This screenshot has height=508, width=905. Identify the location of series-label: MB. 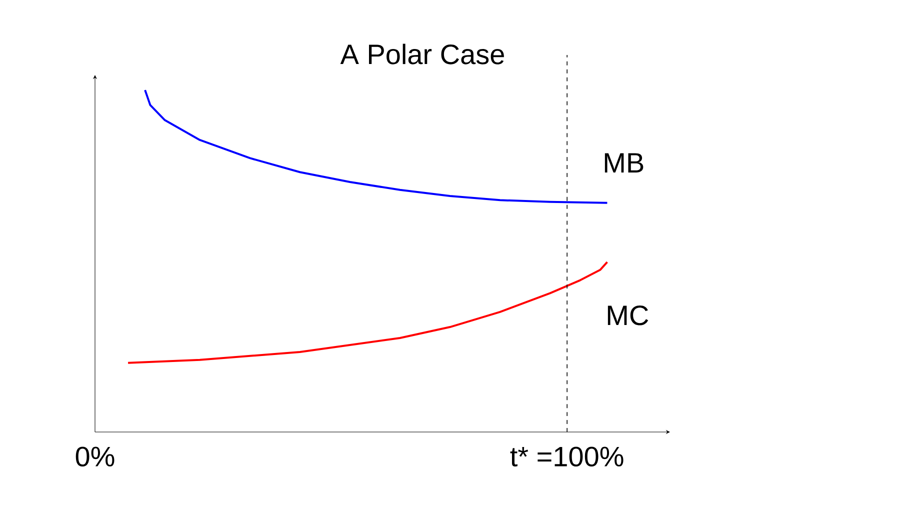
(624, 162).